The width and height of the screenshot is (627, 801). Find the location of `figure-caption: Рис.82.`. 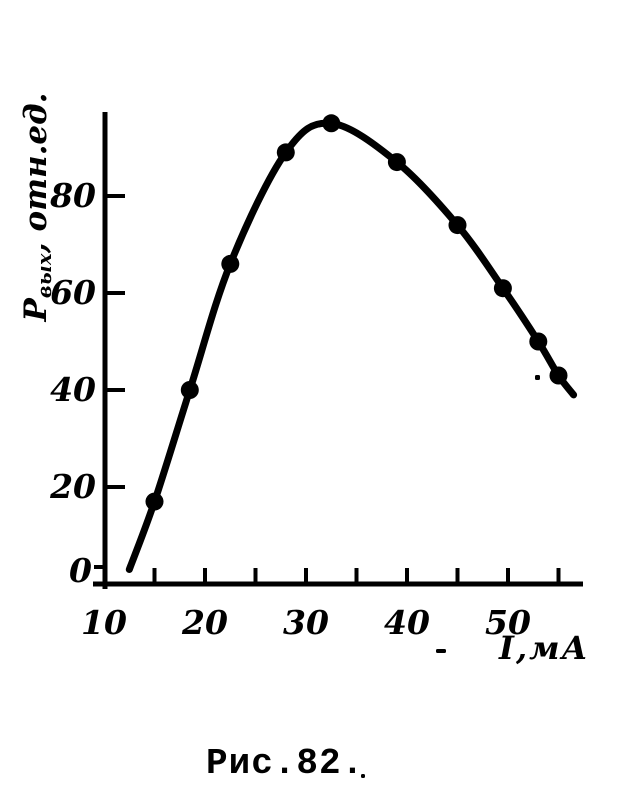

figure-caption: Рис.82. is located at coordinates (285, 763).